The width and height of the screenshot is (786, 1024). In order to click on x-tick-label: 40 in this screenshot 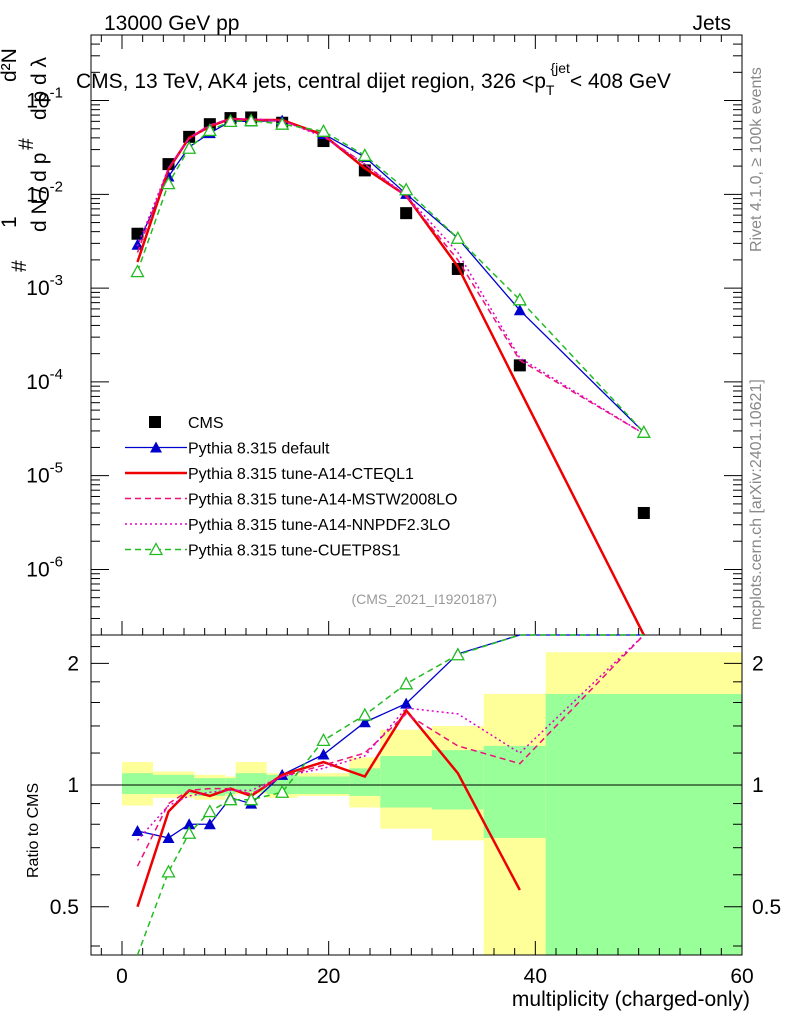, I will do `click(535, 976)`.